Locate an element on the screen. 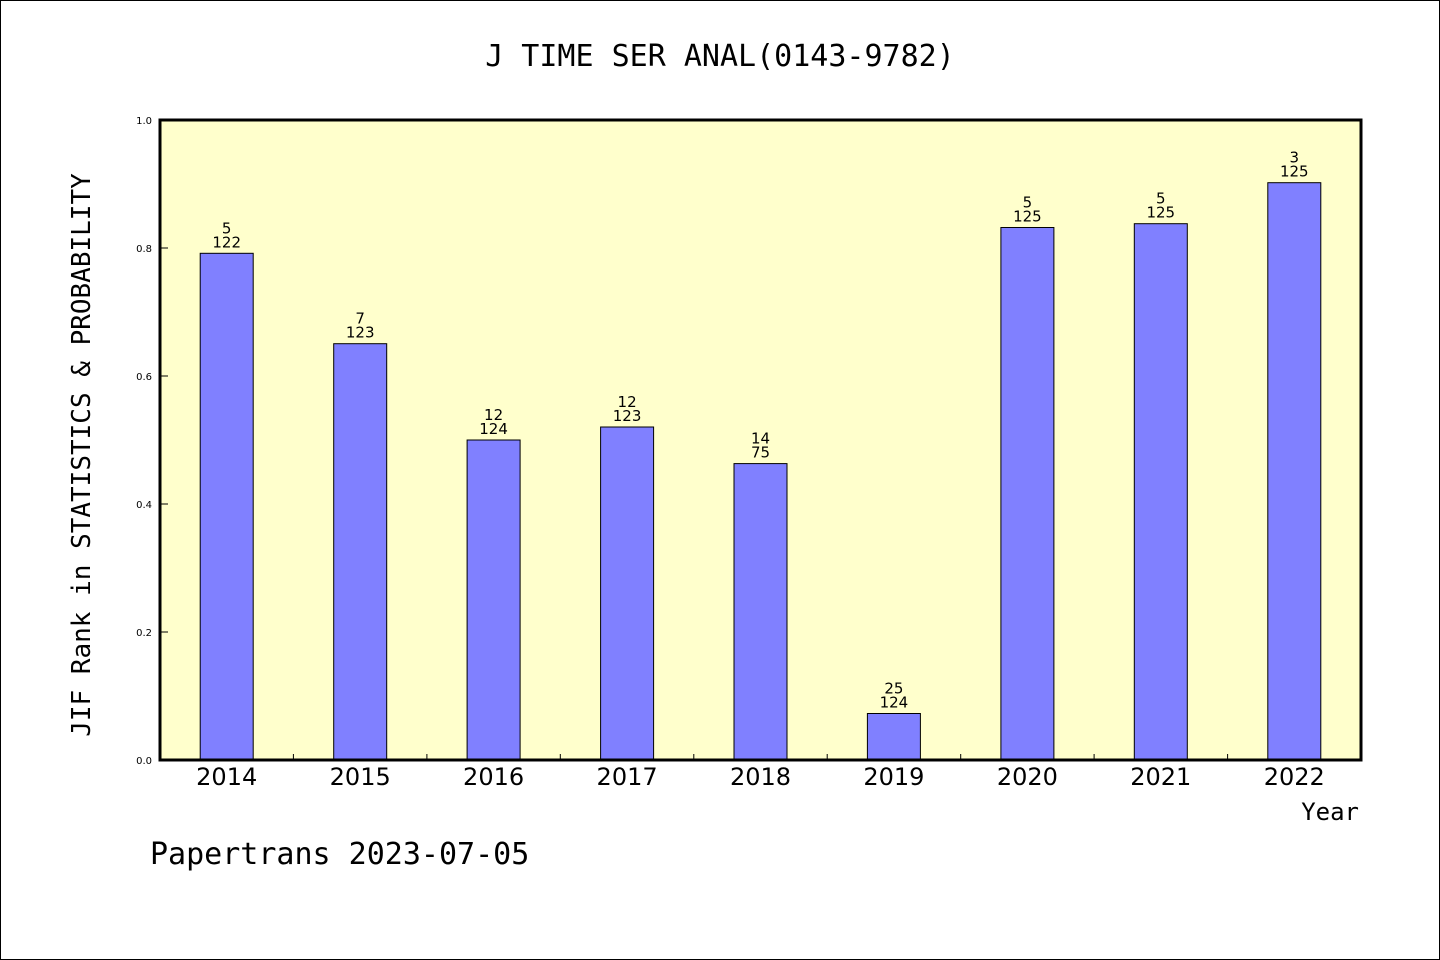  x-tick-label: 2022 is located at coordinates (1294, 777).